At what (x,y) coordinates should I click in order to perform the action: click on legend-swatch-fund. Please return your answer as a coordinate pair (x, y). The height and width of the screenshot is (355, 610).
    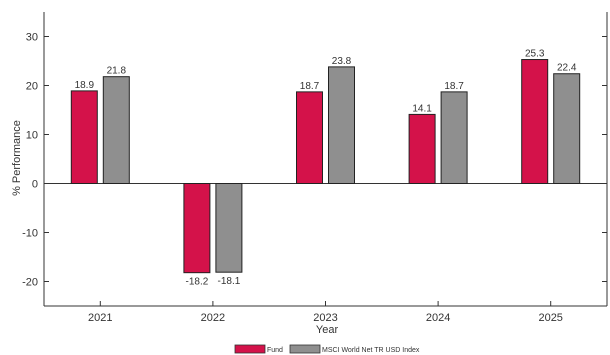
    Looking at the image, I should click on (250, 349).